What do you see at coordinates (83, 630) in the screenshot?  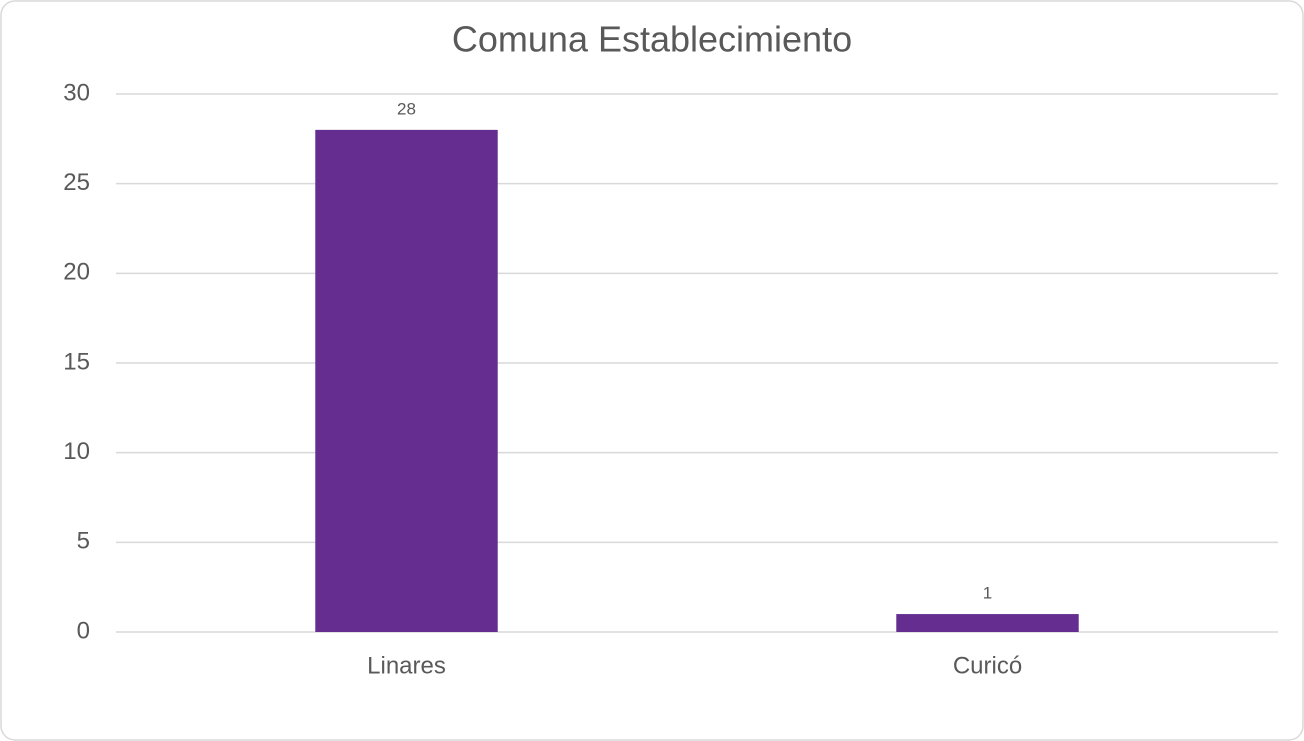 I see `y-tick-label: 0` at bounding box center [83, 630].